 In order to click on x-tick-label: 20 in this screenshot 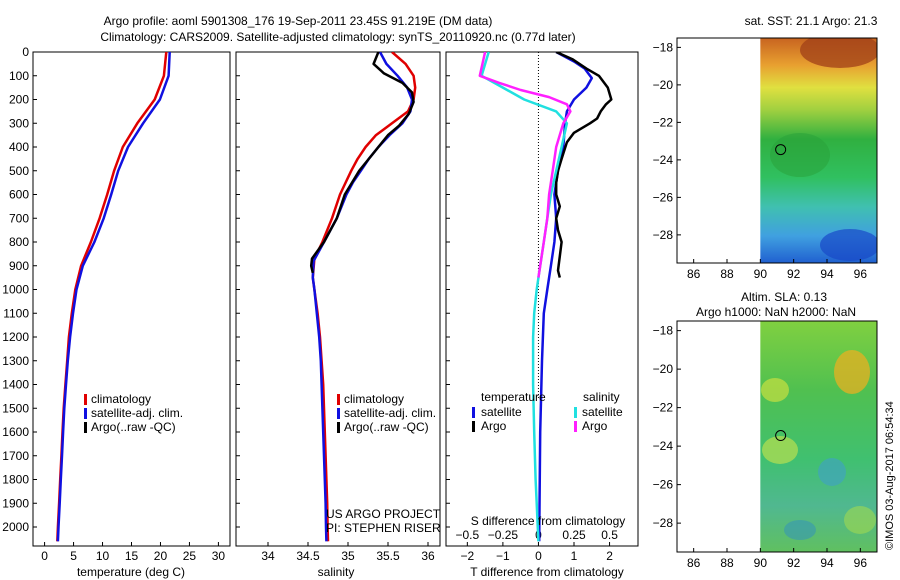, I will do `click(161, 556)`.